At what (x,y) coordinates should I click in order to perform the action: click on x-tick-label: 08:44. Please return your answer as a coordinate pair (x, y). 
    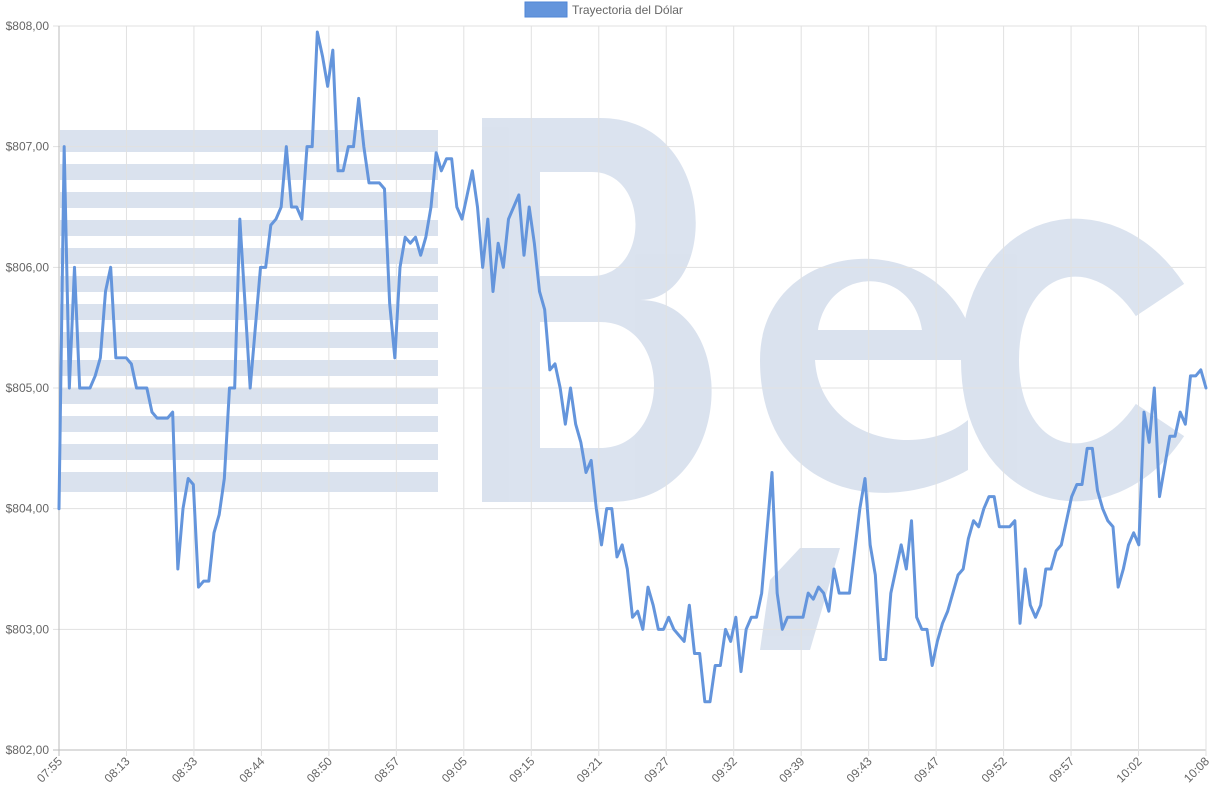
    Looking at the image, I should click on (251, 769).